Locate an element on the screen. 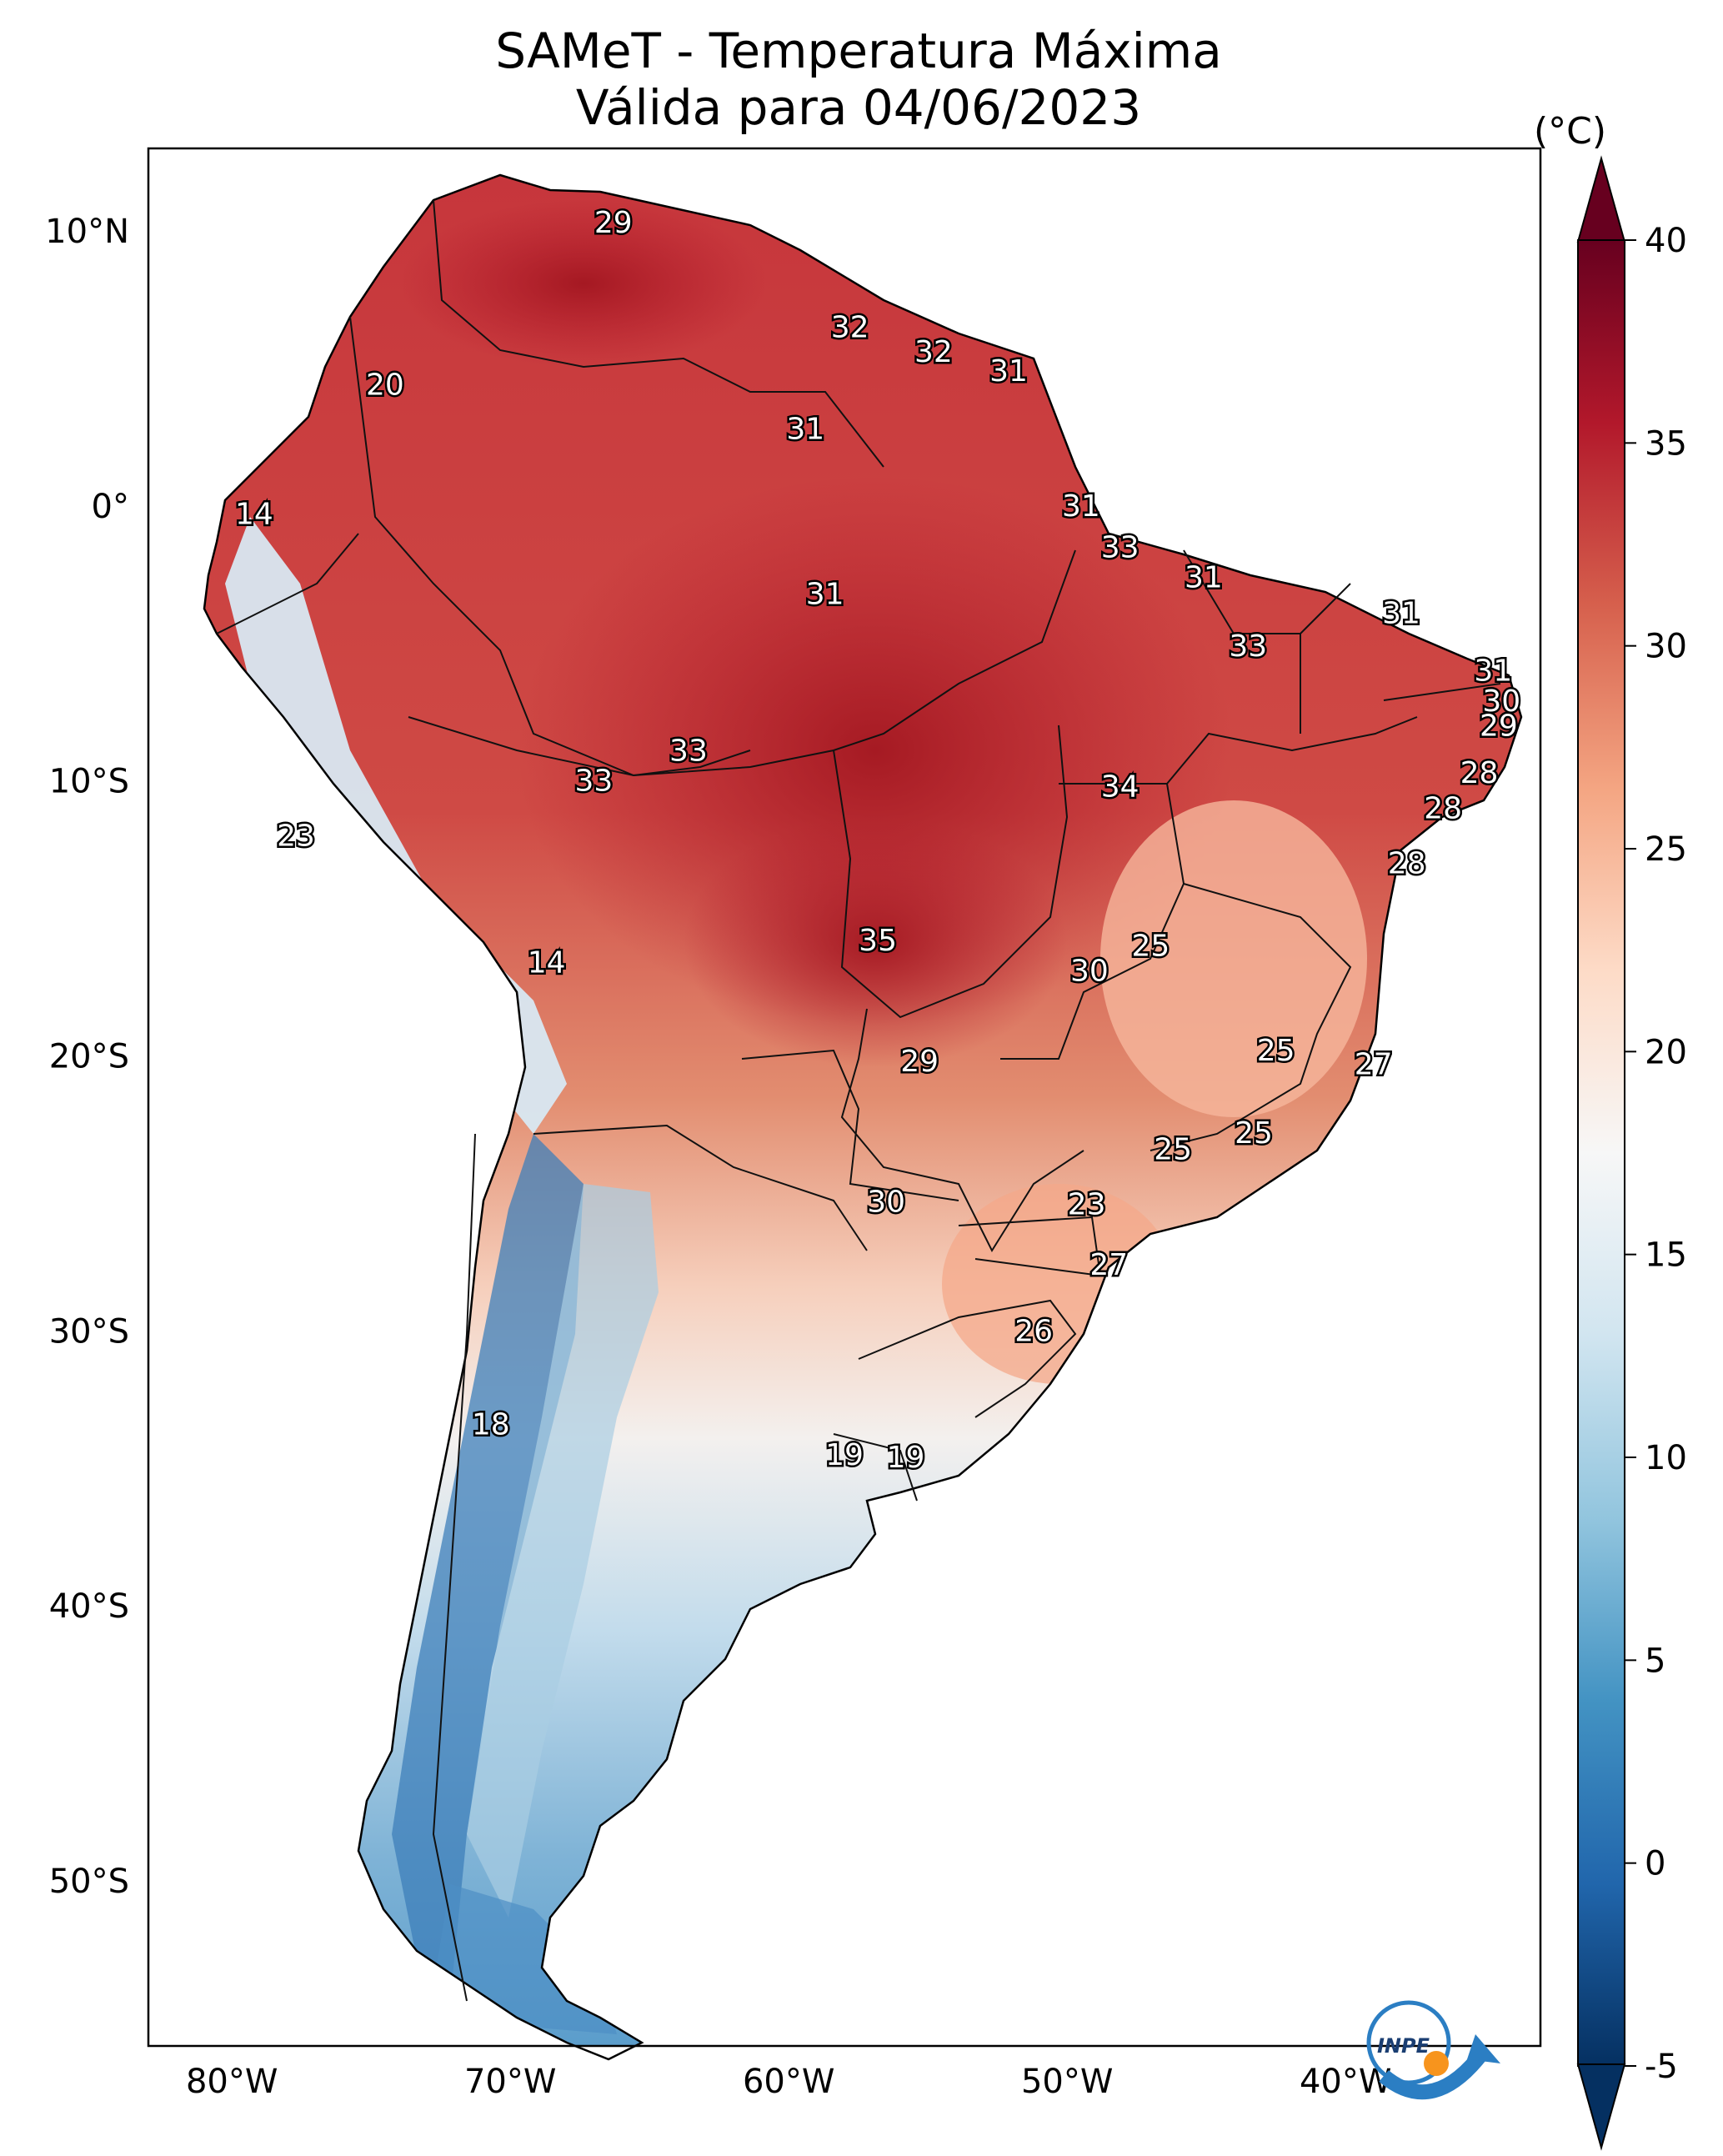 This screenshot has height=2156, width=1723. colorbar-max-extend-arrow is located at coordinates (1601, 199).